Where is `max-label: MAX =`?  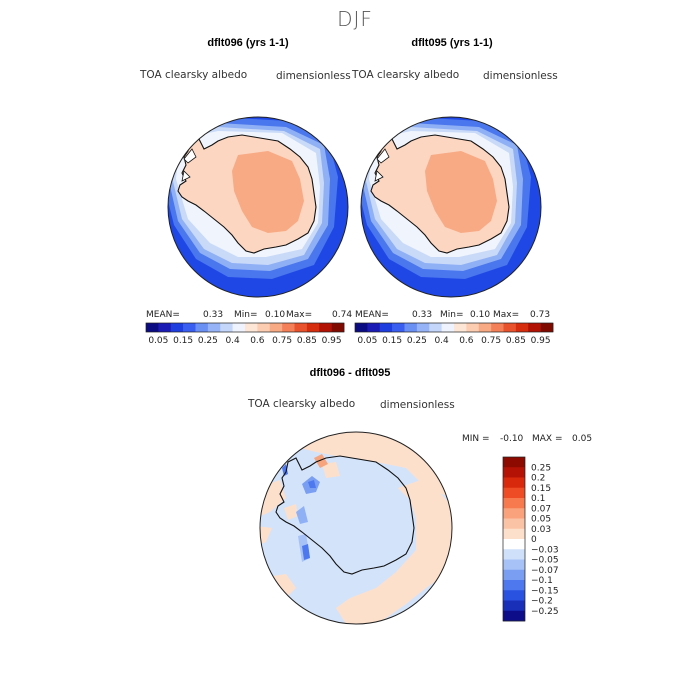
max-label: MAX = is located at coordinates (547, 439).